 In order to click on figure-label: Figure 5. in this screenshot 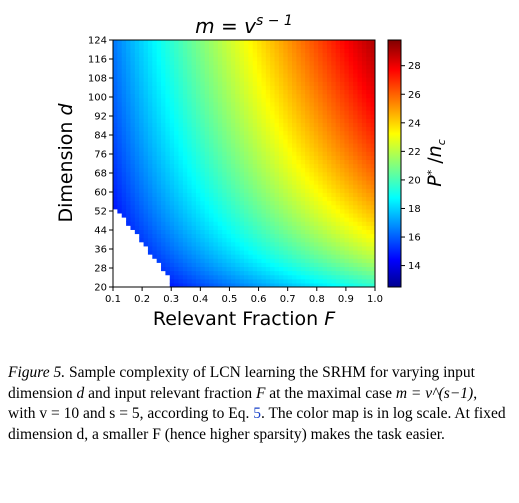, I will do `click(37, 372)`.